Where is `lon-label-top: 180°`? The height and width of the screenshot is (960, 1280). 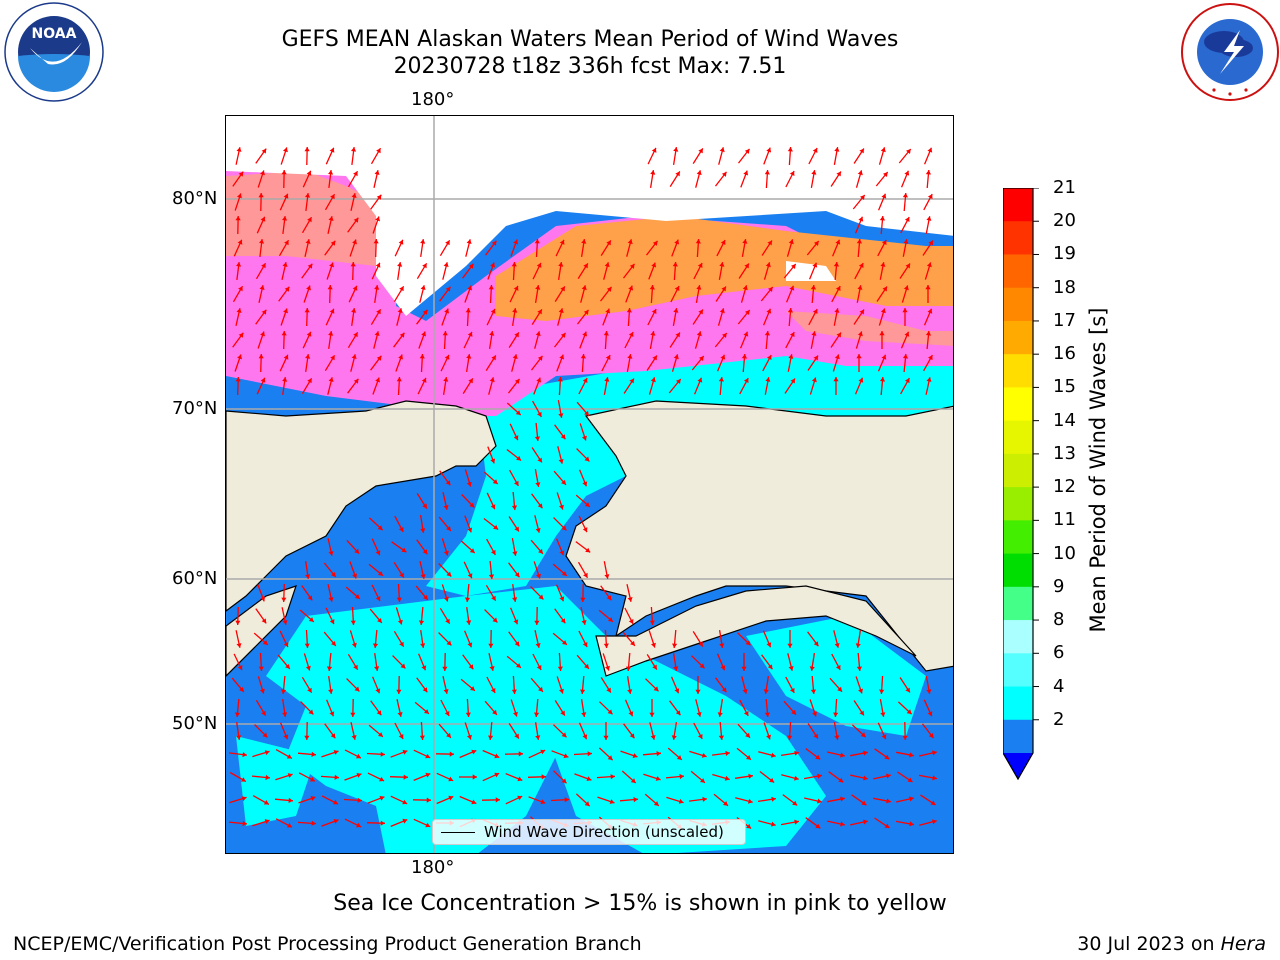
lon-label-top: 180° is located at coordinates (433, 99).